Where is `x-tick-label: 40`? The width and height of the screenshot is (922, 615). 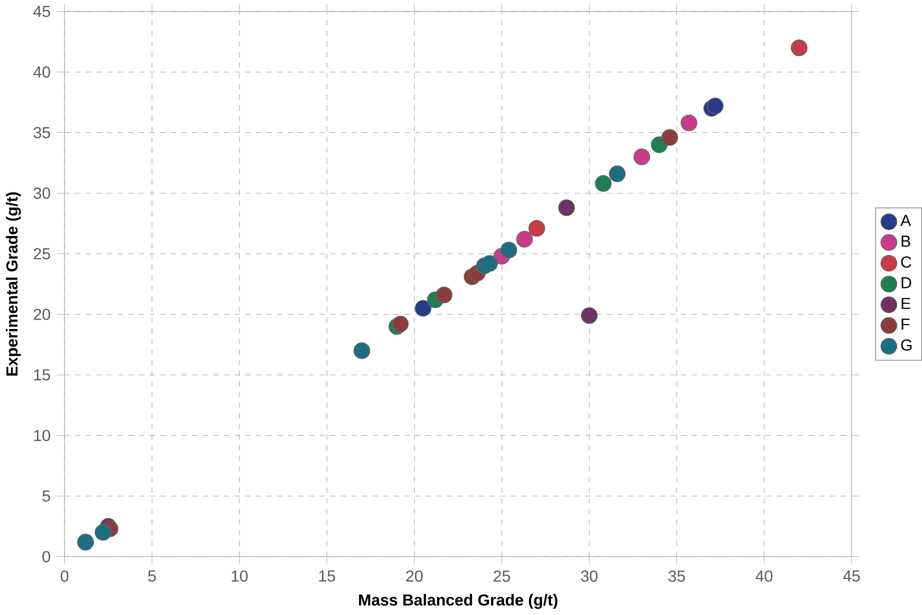 x-tick-label: 40 is located at coordinates (764, 576).